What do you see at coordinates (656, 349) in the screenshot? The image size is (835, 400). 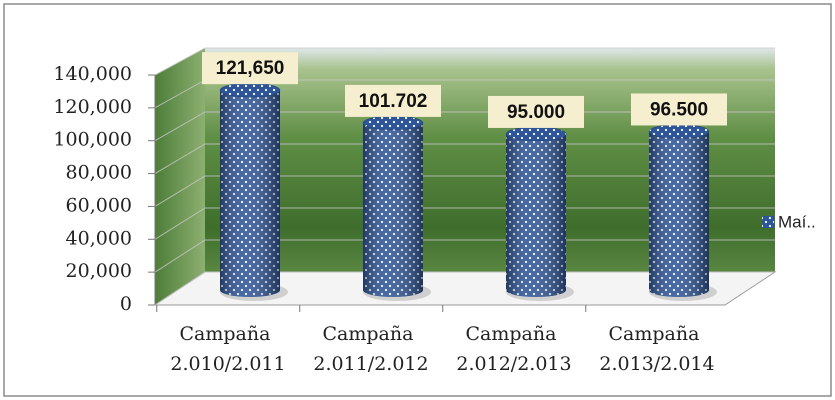 I see `x-tick-label: Campaña 2.013/2.014` at bounding box center [656, 349].